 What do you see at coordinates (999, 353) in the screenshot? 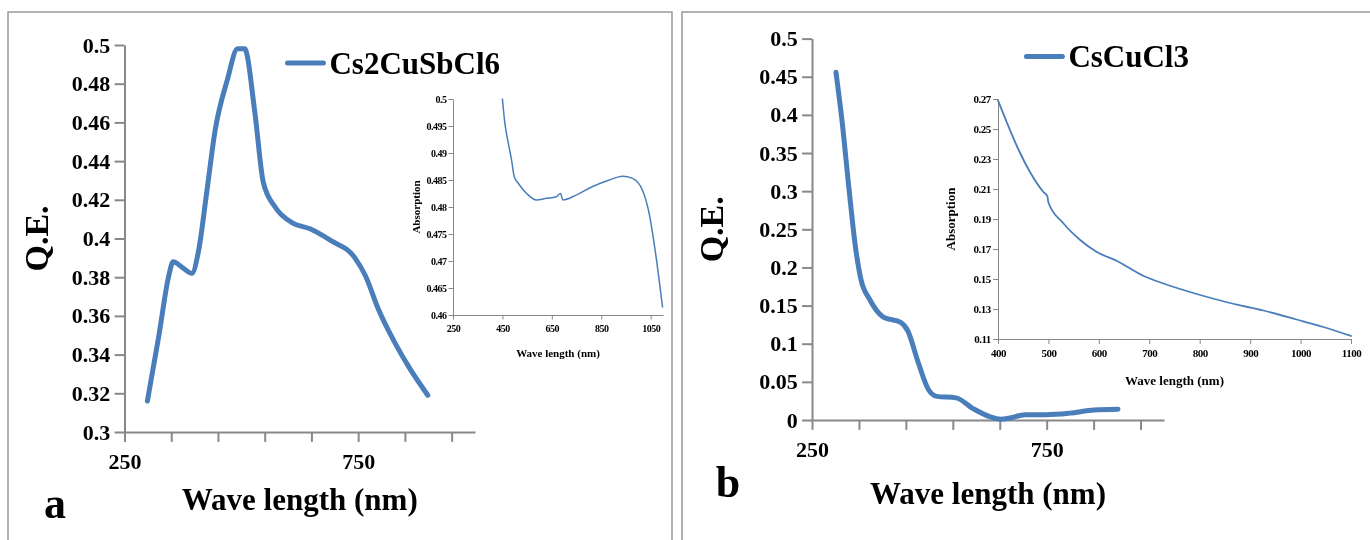
I see `x-tick-label: 400` at bounding box center [999, 353].